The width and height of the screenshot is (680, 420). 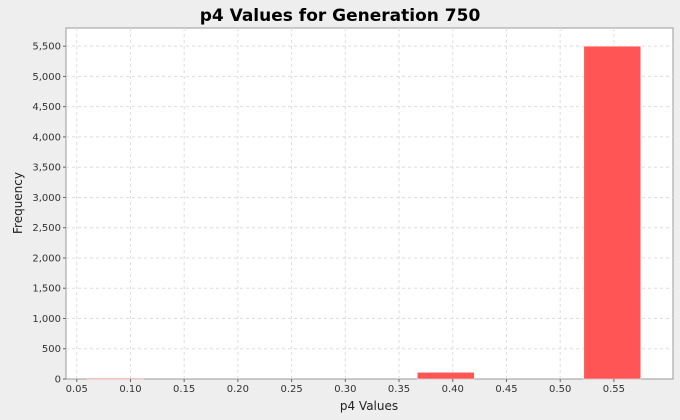 I want to click on y-tick-label: 1,500, so click(x=46, y=289).